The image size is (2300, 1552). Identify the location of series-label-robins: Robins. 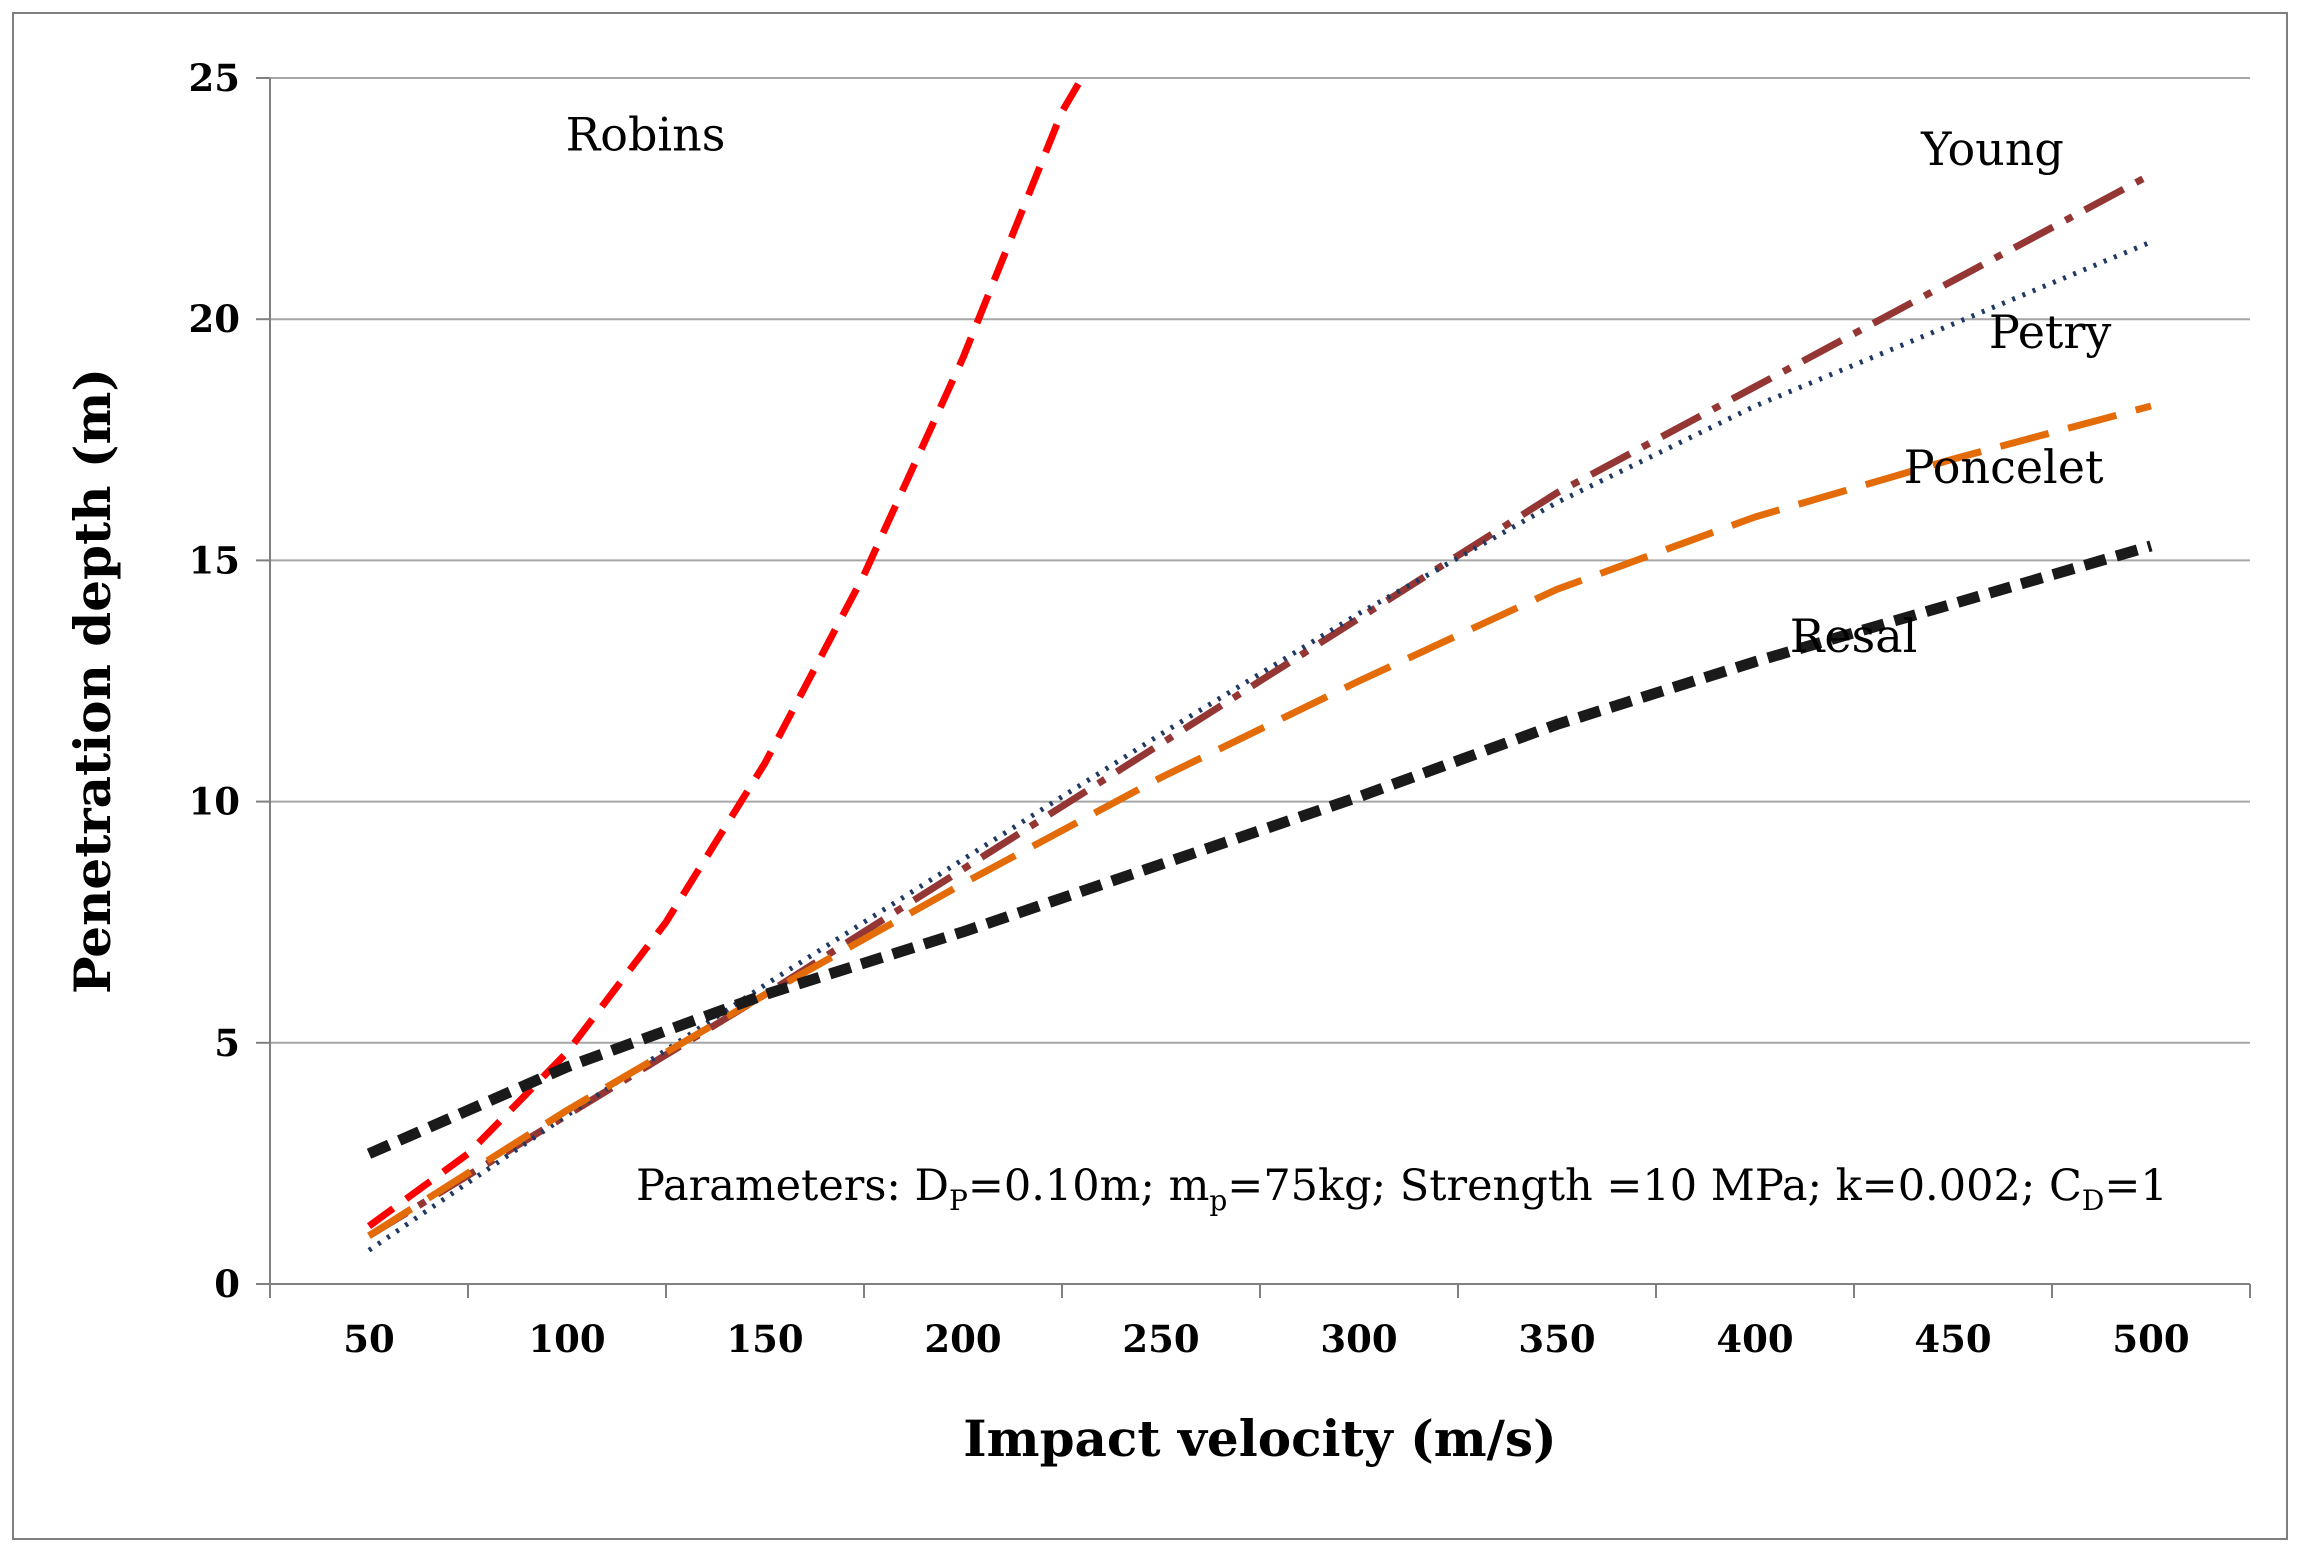
(646, 134).